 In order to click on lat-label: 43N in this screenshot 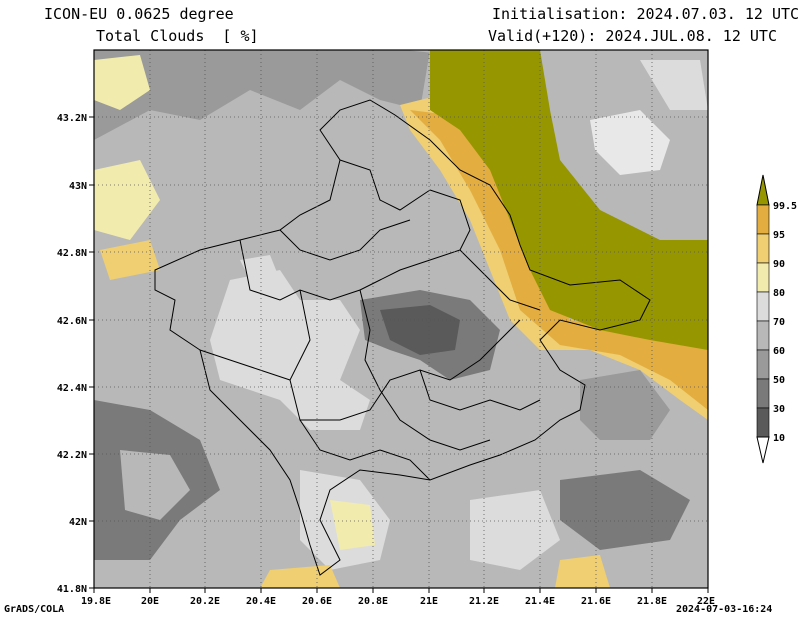, I will do `click(78, 186)`.